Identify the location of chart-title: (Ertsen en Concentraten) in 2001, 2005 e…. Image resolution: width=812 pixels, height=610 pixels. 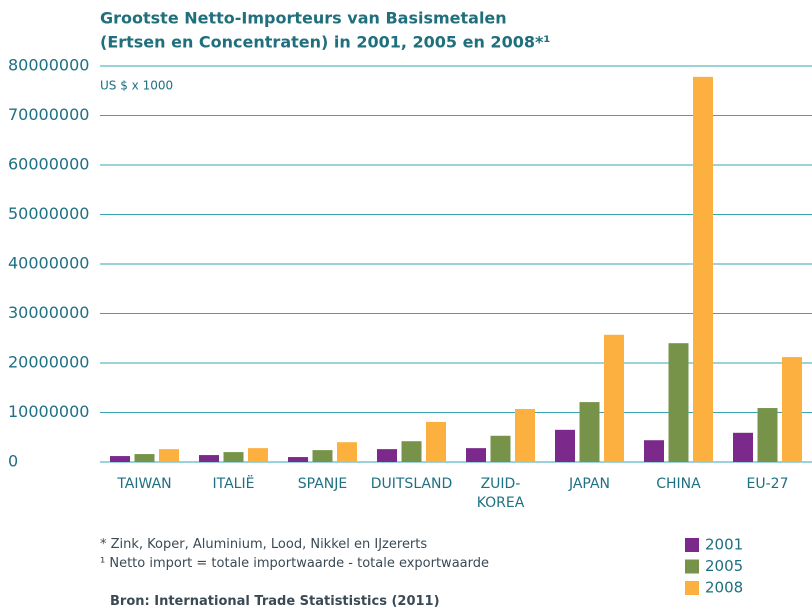
(325, 42).